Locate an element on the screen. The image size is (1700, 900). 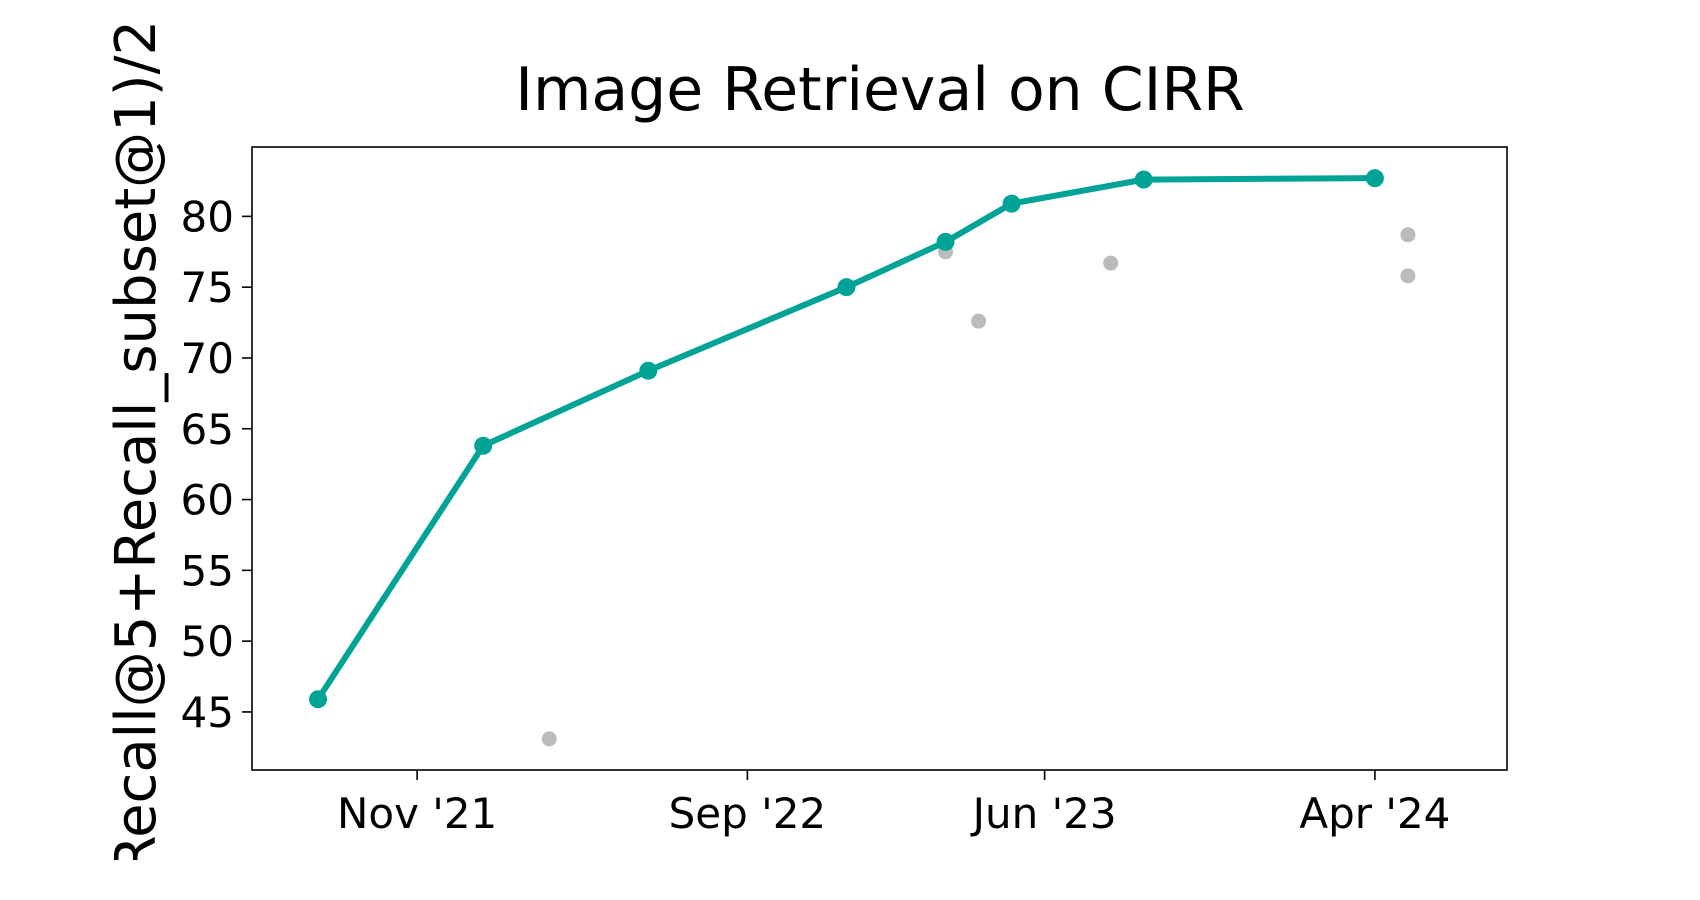
x-tick-label: Jun '23 is located at coordinates (1043, 813).